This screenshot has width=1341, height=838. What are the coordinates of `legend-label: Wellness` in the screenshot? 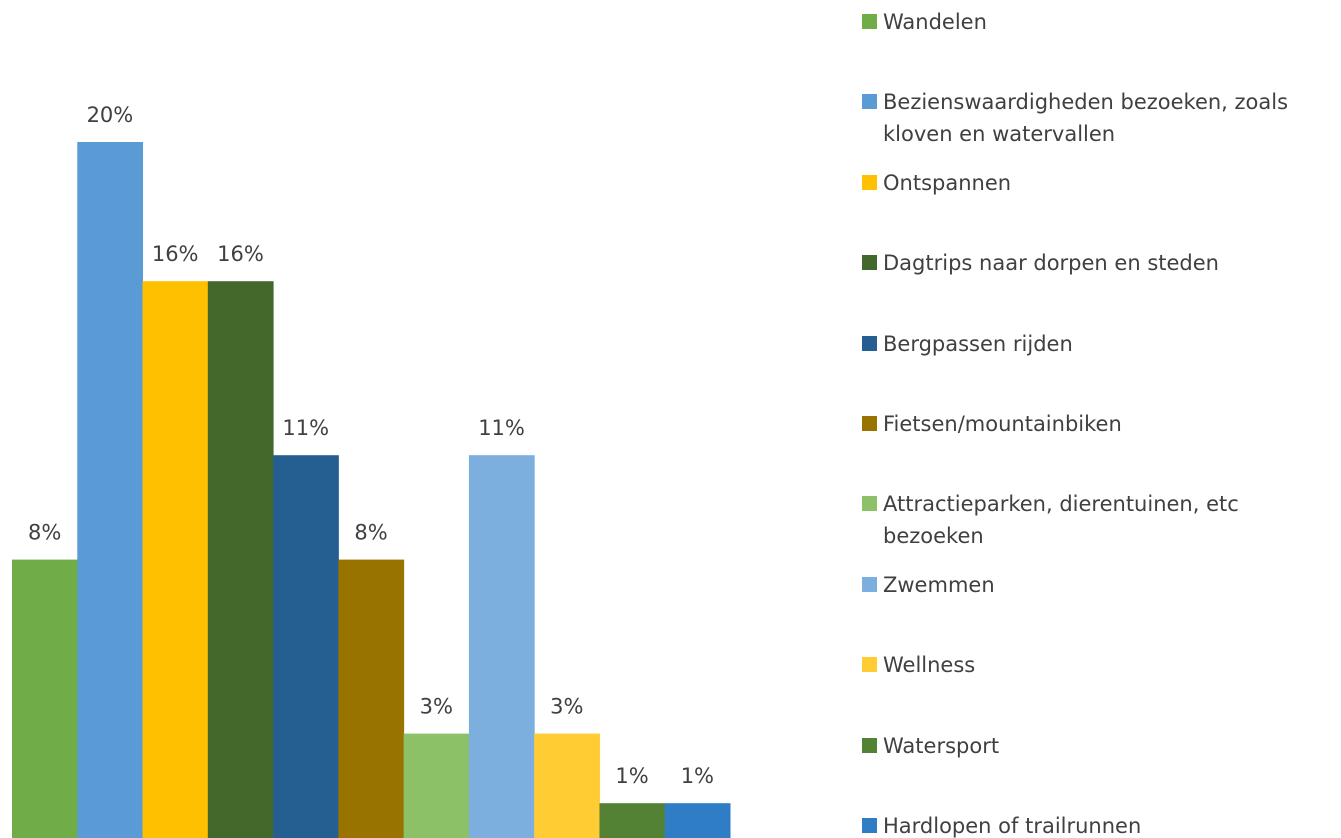 It's located at (929, 665).